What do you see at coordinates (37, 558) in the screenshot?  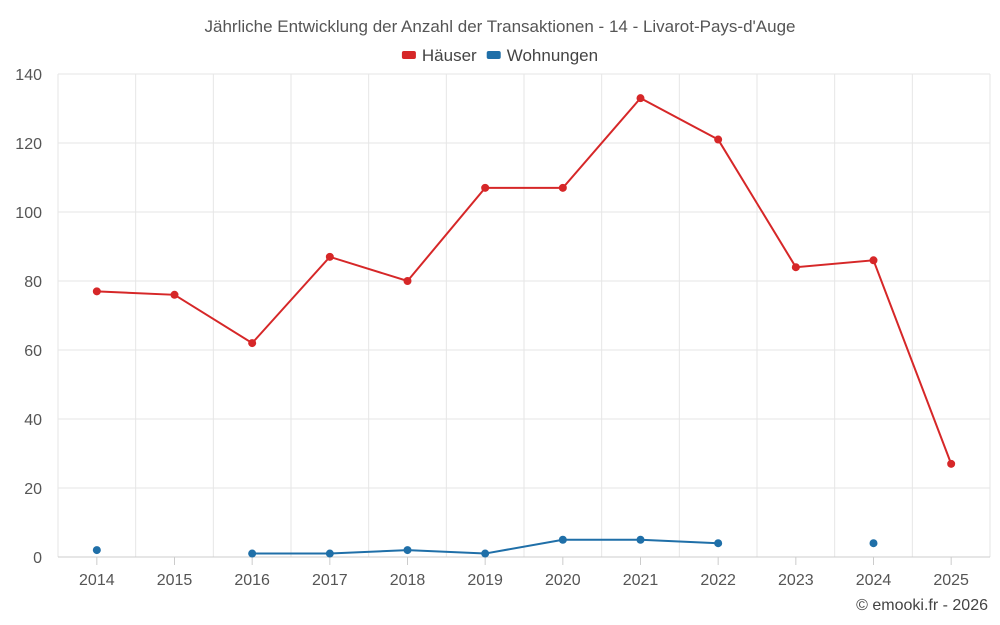 I see `y-tick-label: 0` at bounding box center [37, 558].